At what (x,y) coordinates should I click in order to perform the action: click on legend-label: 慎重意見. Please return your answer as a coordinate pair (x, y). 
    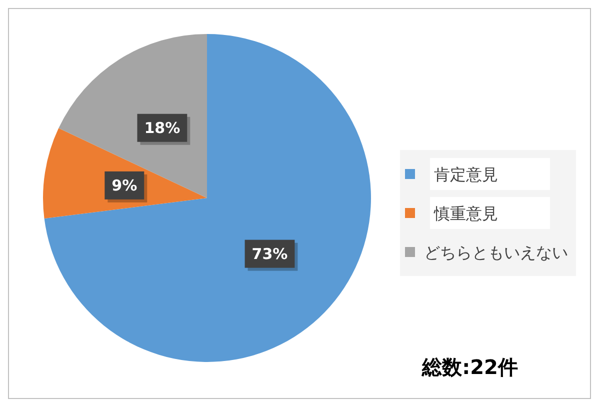
    Looking at the image, I should click on (465, 213).